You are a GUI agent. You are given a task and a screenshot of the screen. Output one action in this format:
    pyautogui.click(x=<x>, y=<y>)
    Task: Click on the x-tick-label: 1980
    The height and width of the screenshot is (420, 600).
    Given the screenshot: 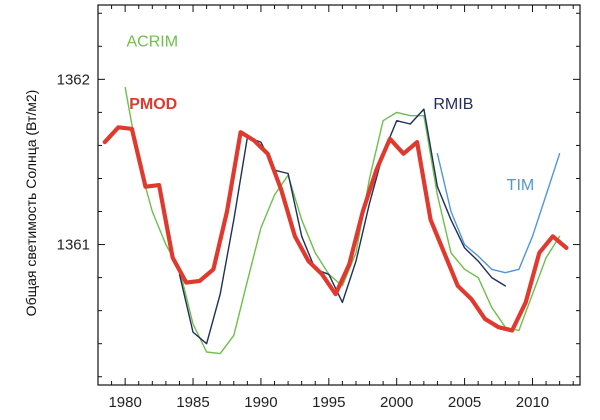 What is the action you would take?
    pyautogui.click(x=124, y=402)
    